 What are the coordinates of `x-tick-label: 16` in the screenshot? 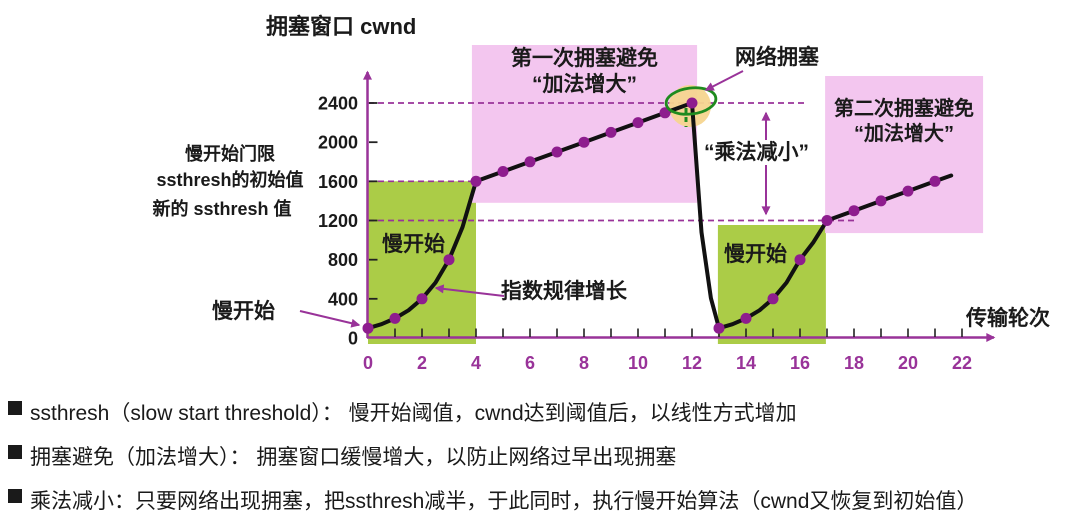 It's located at (800, 363).